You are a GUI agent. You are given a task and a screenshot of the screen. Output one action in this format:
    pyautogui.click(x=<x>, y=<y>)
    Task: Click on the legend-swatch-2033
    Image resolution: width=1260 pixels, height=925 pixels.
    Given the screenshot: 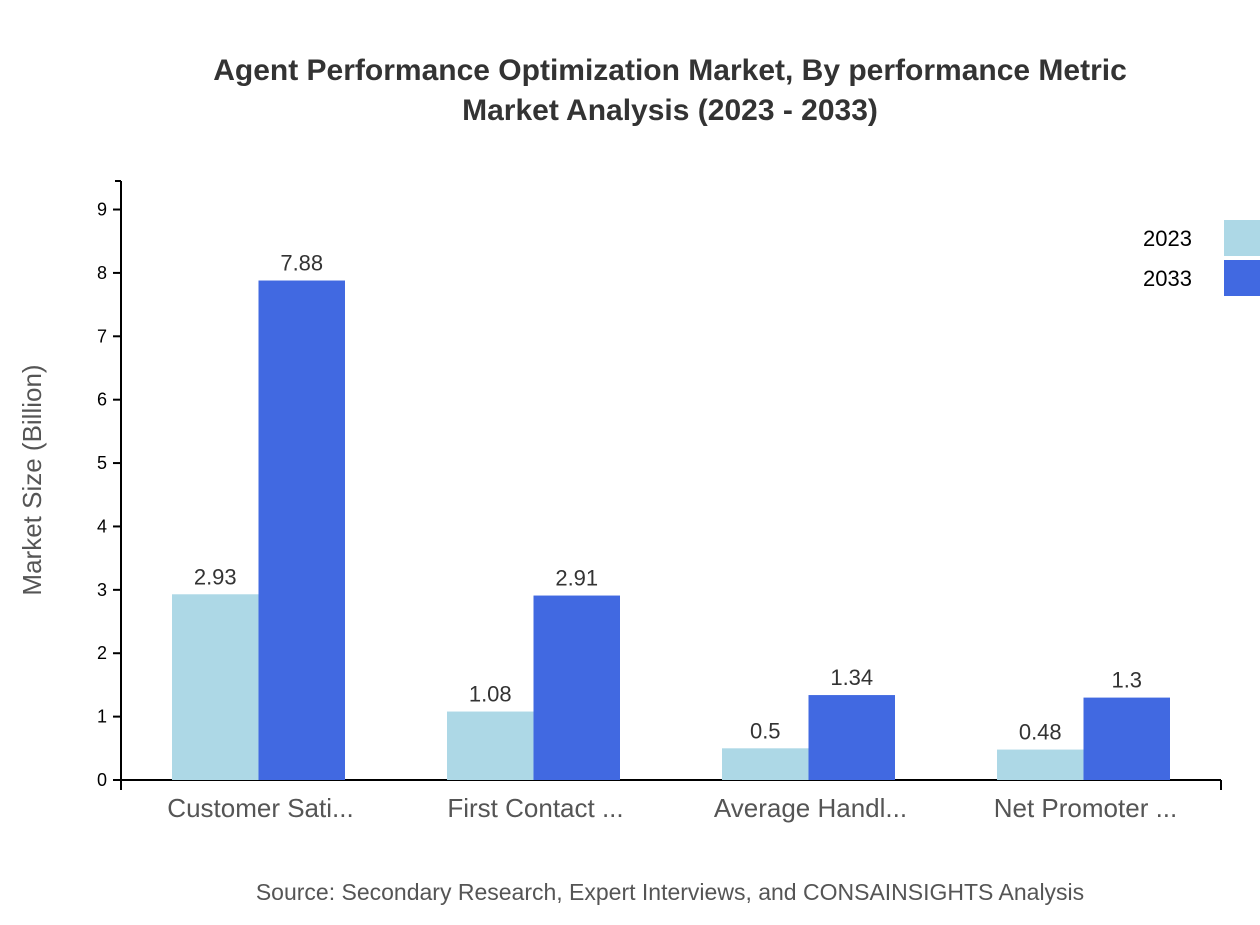 What is the action you would take?
    pyautogui.click(x=1242, y=278)
    